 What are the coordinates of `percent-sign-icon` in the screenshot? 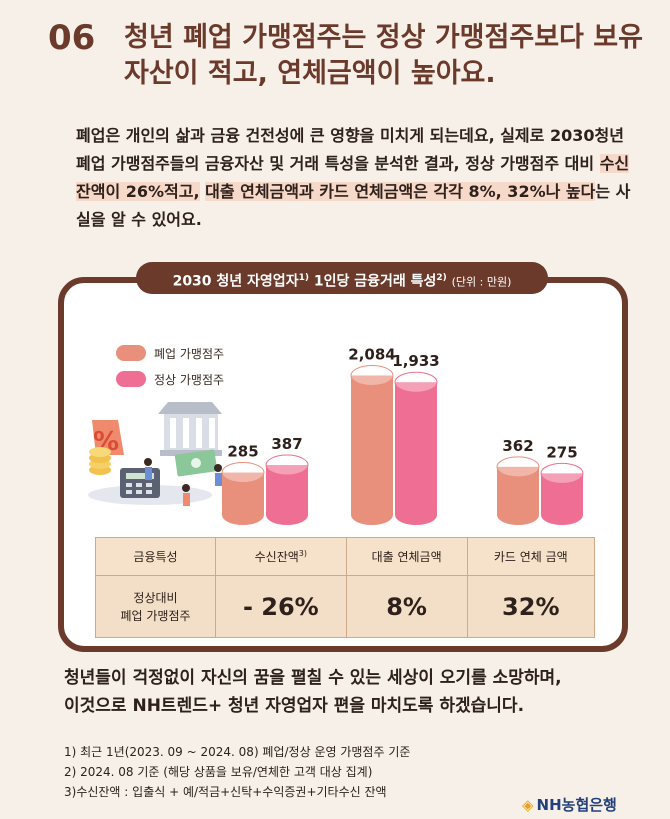 It's located at (108, 437).